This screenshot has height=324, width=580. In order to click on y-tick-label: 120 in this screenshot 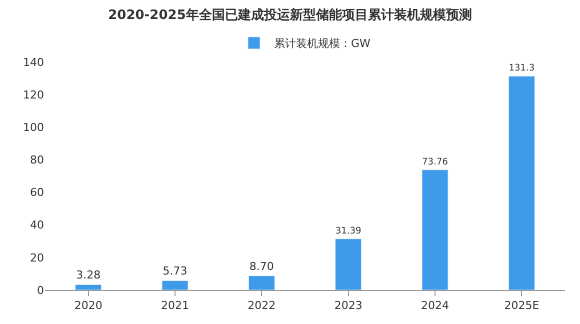, I will do `click(33, 95)`.